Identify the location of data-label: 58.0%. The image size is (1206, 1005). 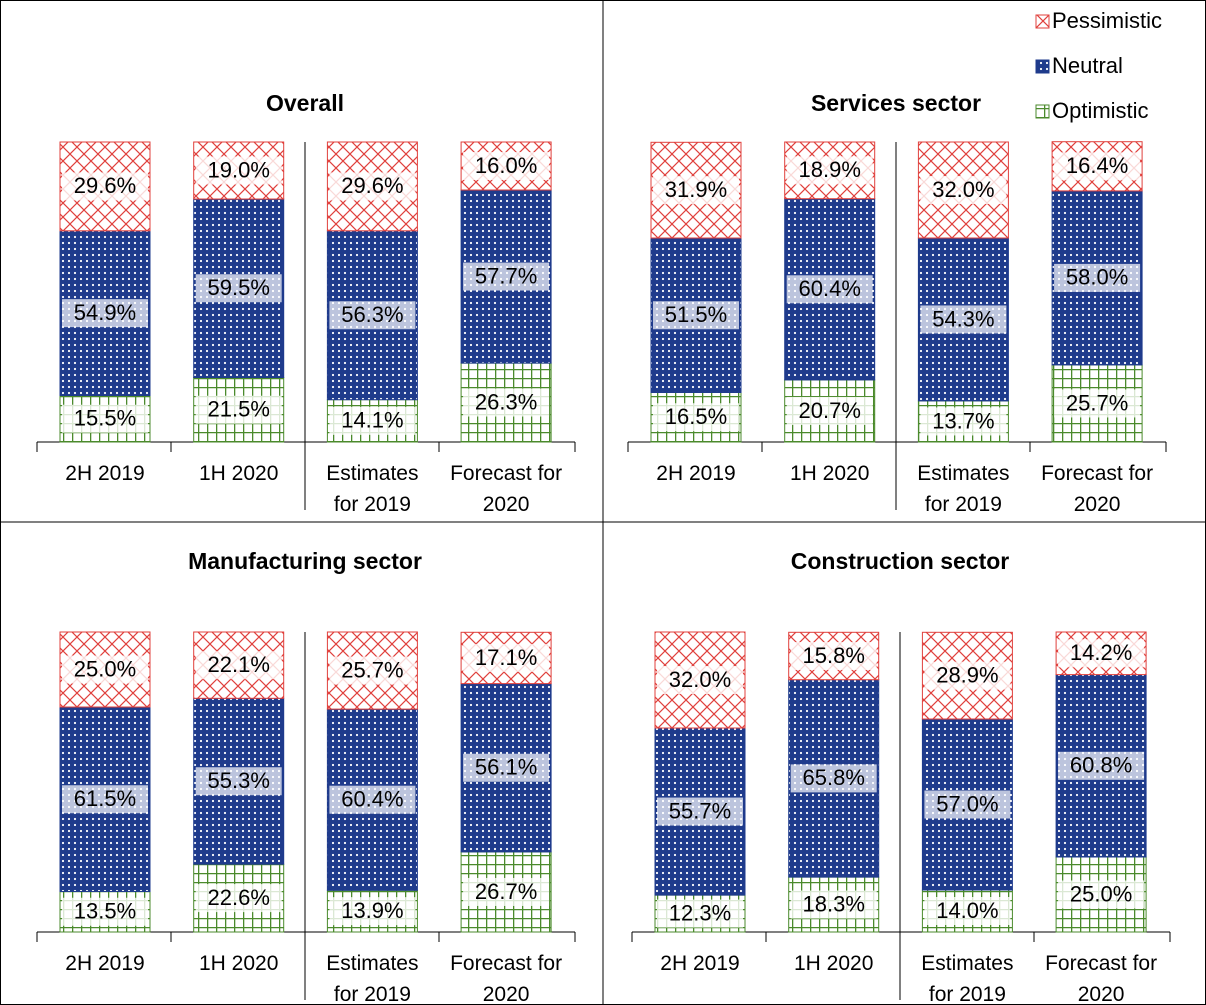
(1097, 277).